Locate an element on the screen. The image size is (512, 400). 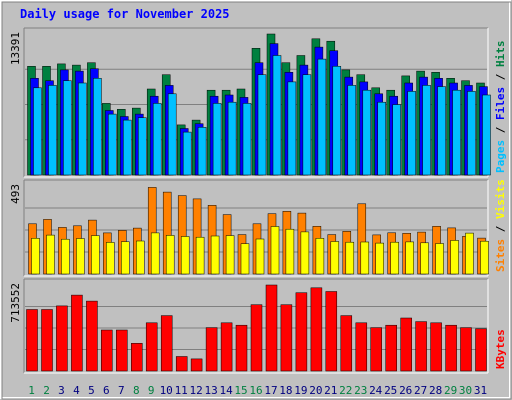
legend-item-pages: Pages is located at coordinates (500, 156).